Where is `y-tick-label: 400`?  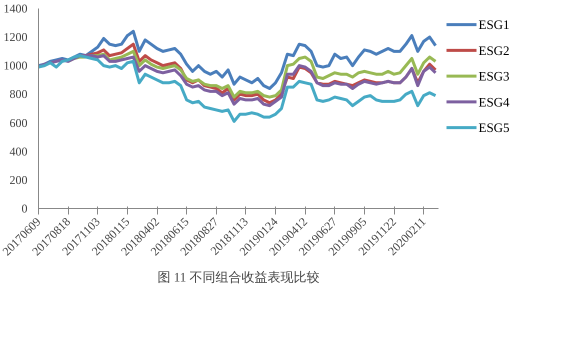
y-tick-label: 400 is located at coordinates (19, 151).